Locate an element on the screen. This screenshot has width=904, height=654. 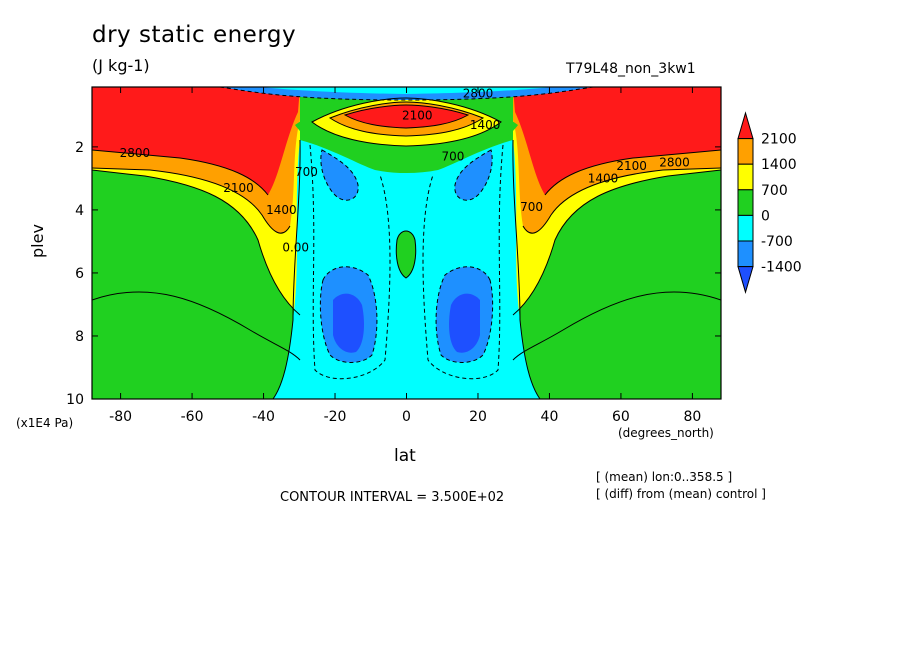
colorbar-label: -1400 is located at coordinates (781, 268).